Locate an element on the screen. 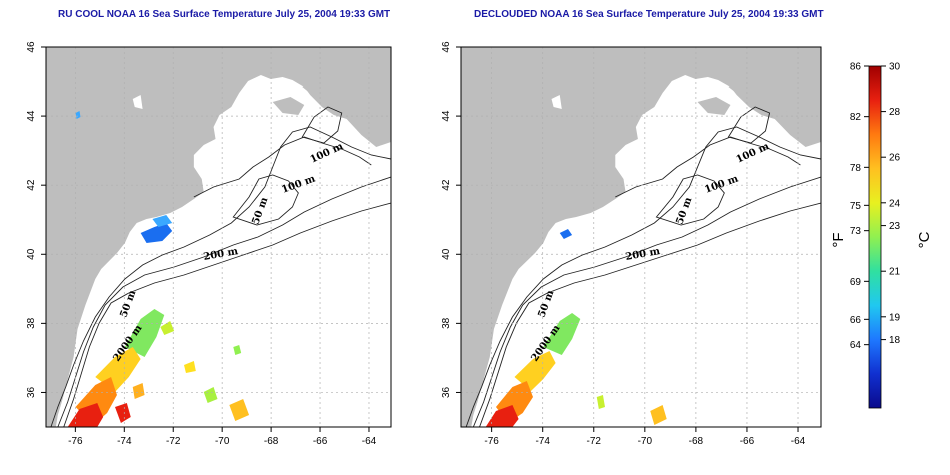 This screenshot has width=950, height=475. colorbar-ticks: 86 82 78 75 73 69 66 64 30 28 26 24 23 21 19 18 is located at coordinates (875, 207).